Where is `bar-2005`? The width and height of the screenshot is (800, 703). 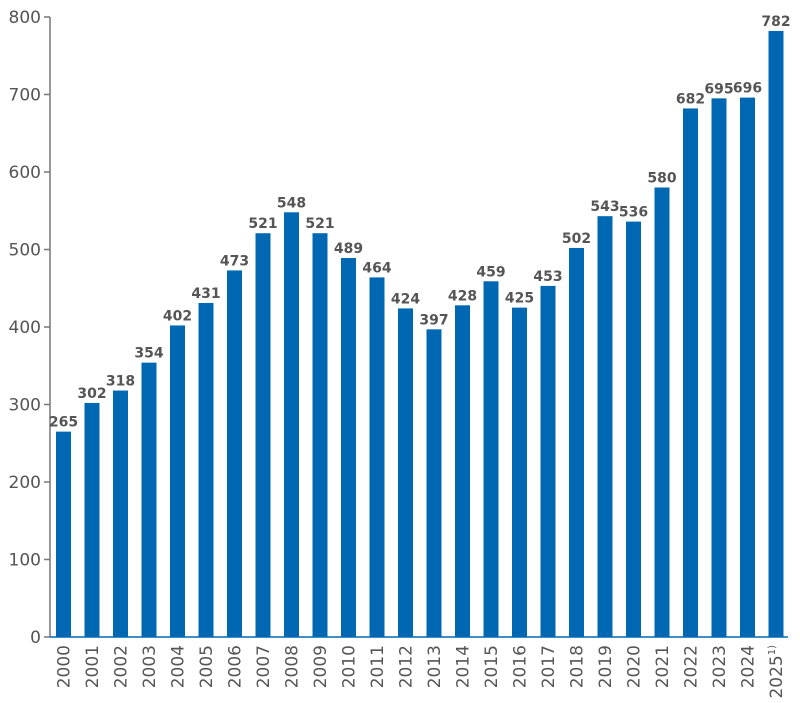
bar-2005 is located at coordinates (206, 469).